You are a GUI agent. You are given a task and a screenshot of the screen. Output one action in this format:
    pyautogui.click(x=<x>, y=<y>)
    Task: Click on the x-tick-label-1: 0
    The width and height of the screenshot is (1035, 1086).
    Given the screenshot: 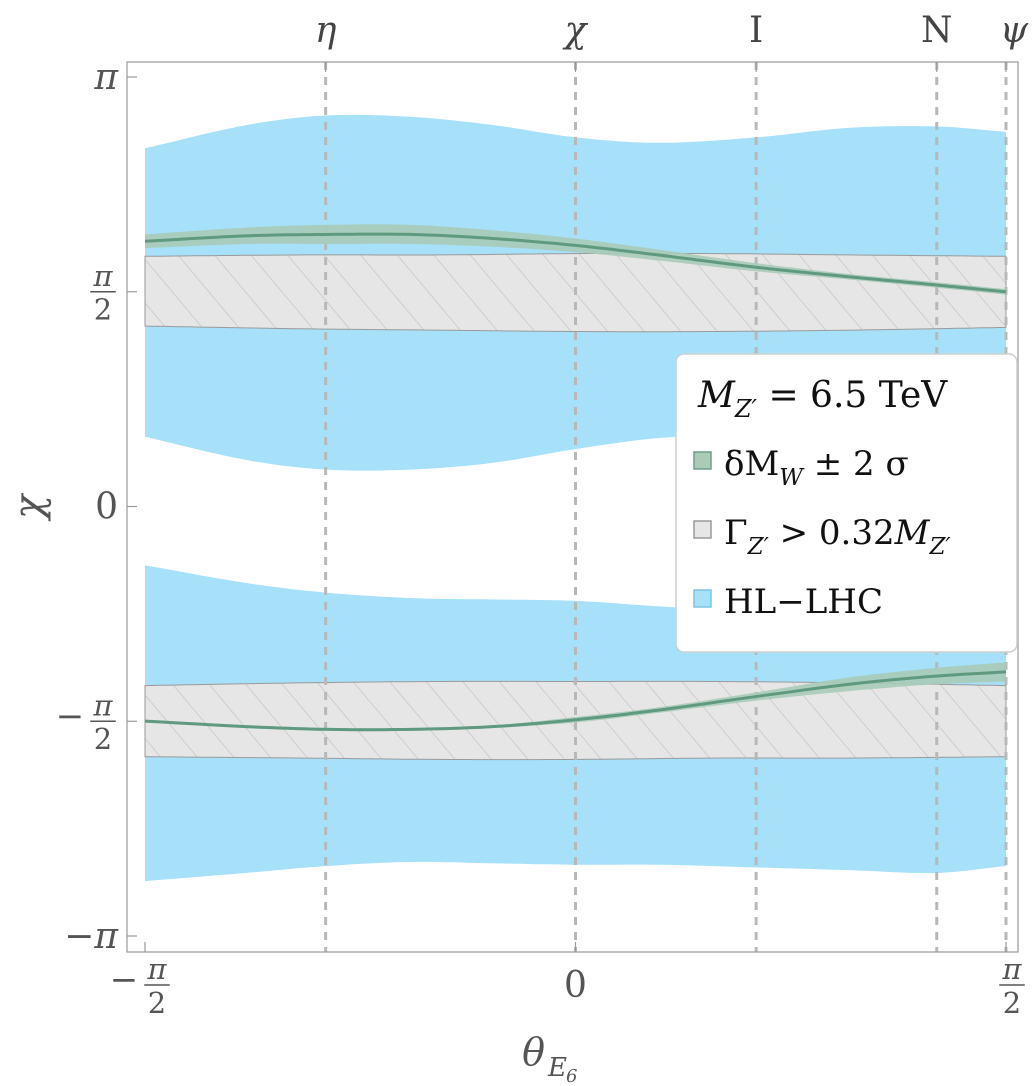 What is the action you would take?
    pyautogui.click(x=575, y=985)
    